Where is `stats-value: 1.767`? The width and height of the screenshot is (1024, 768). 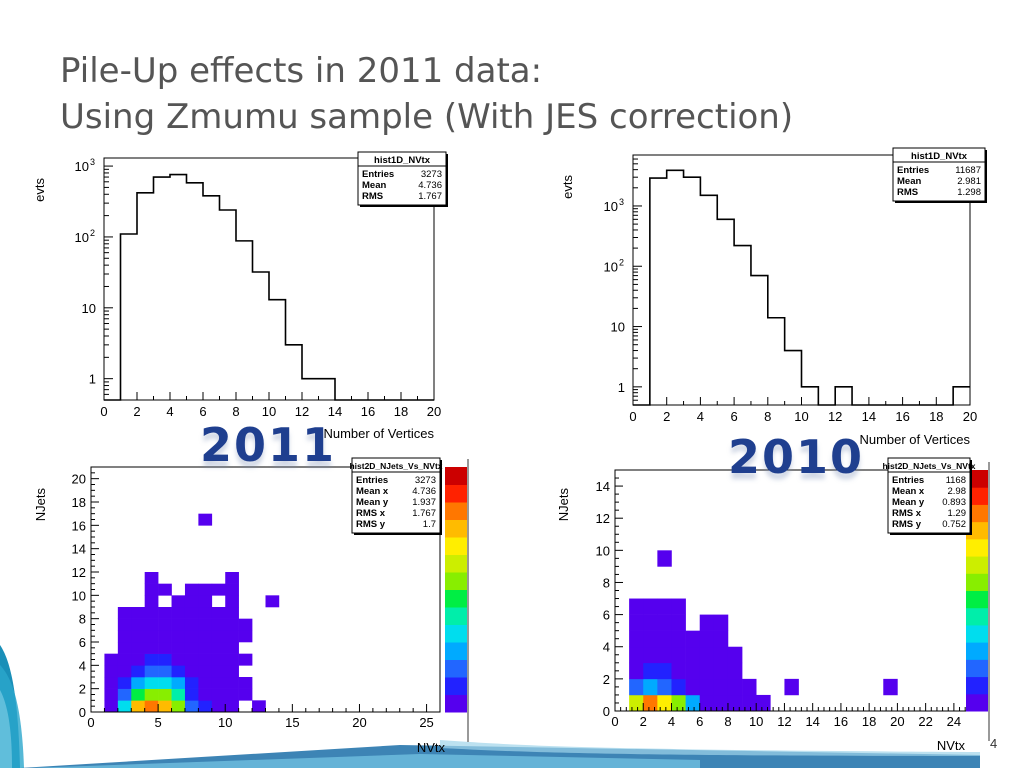
stats-value: 1.767 is located at coordinates (430, 196).